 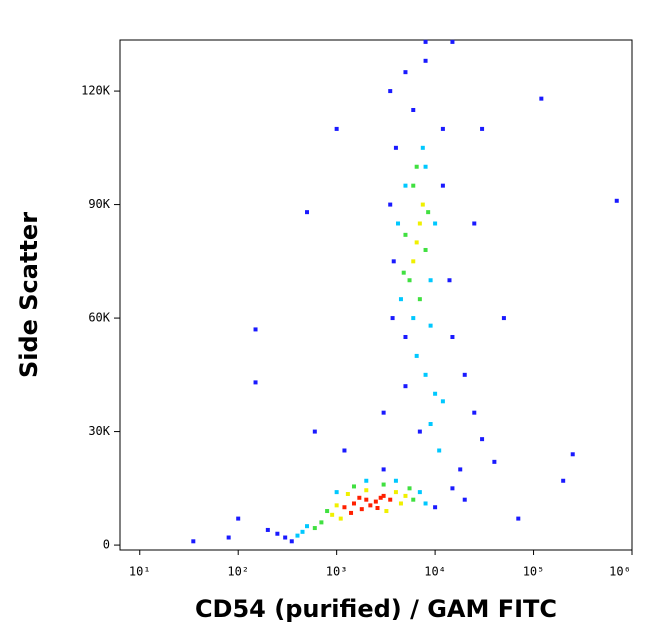 I want to click on y-tick-label: 90K, so click(x=99, y=204).